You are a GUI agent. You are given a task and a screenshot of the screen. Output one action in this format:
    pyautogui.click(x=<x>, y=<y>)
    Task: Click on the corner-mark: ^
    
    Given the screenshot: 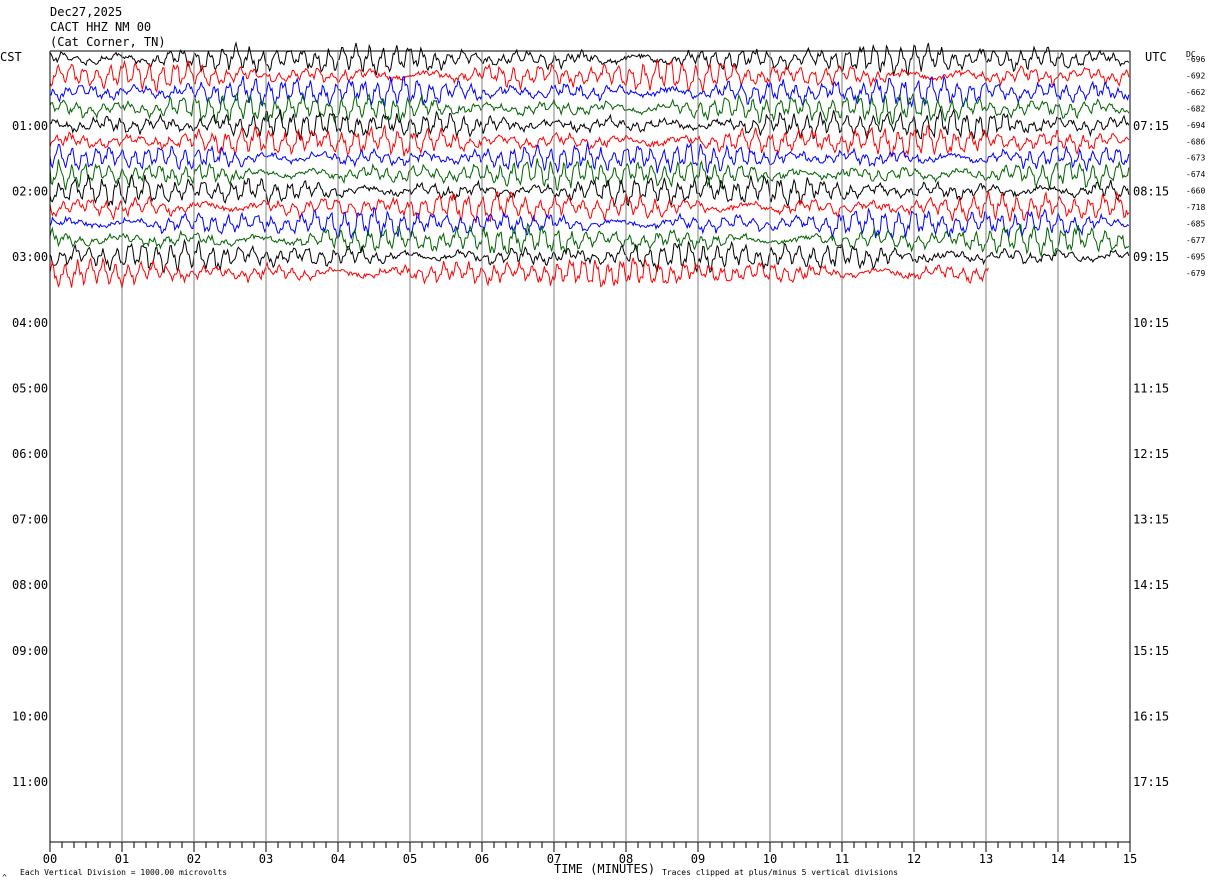 What is the action you would take?
    pyautogui.click(x=4, y=877)
    